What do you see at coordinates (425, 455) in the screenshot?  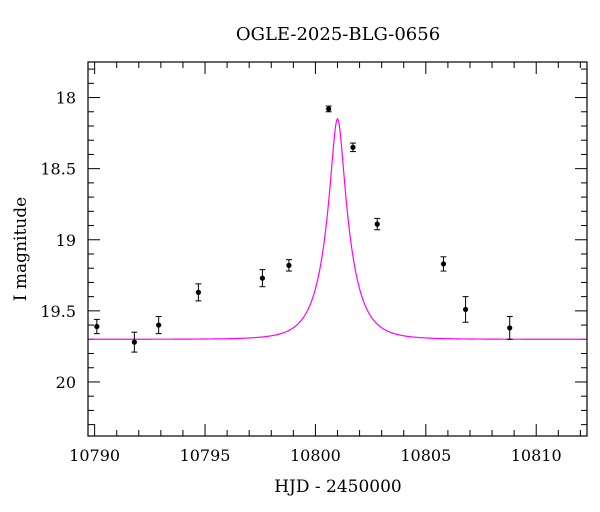 I see `x-tick-label: 10805` at bounding box center [425, 455].